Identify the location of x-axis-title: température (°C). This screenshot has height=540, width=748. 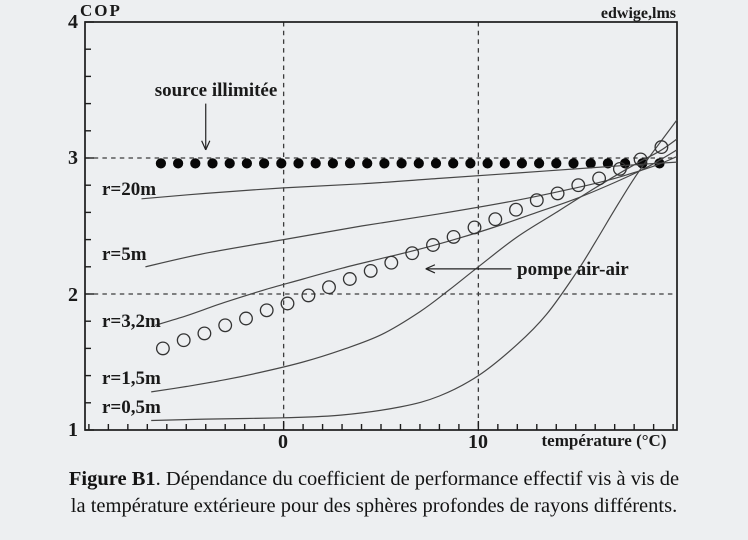
(604, 440).